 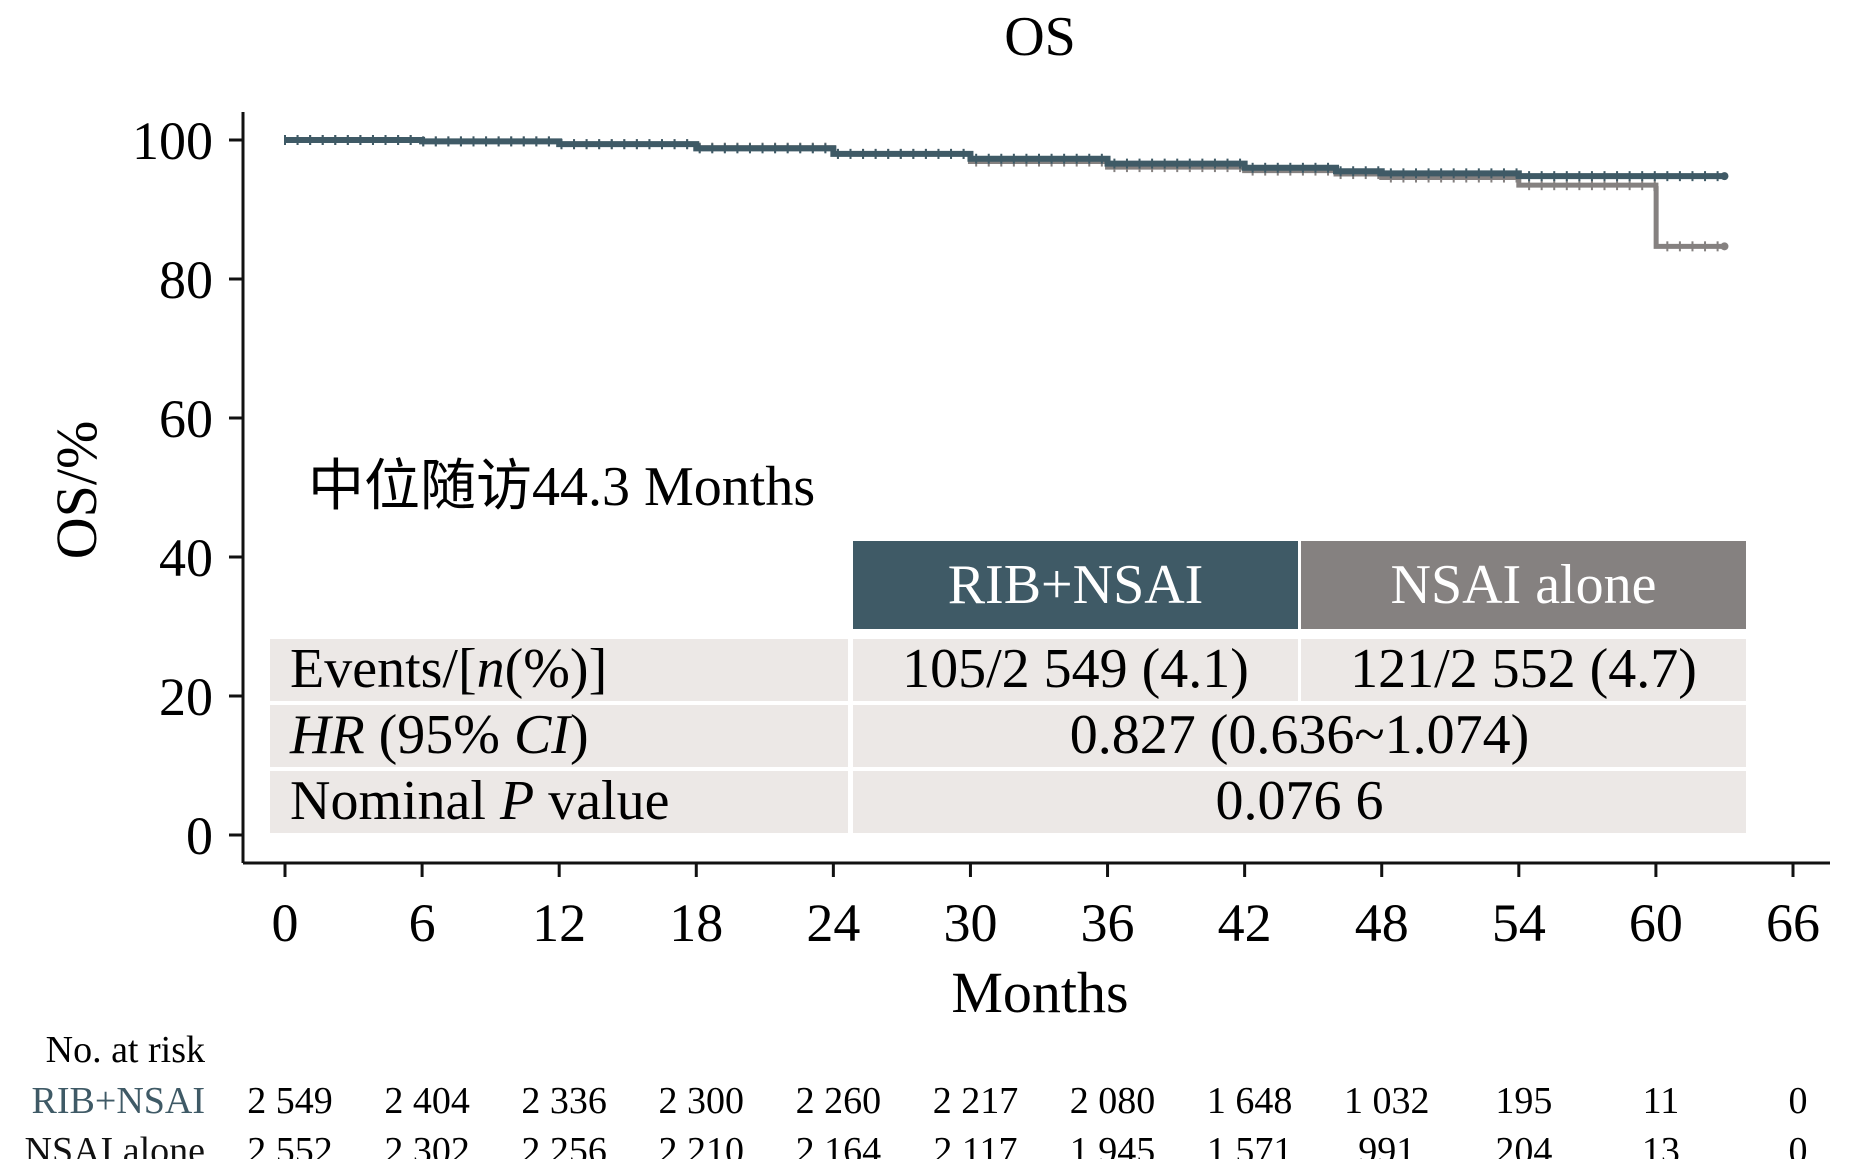 I want to click on risk-value: 13, so click(x=1661, y=1144).